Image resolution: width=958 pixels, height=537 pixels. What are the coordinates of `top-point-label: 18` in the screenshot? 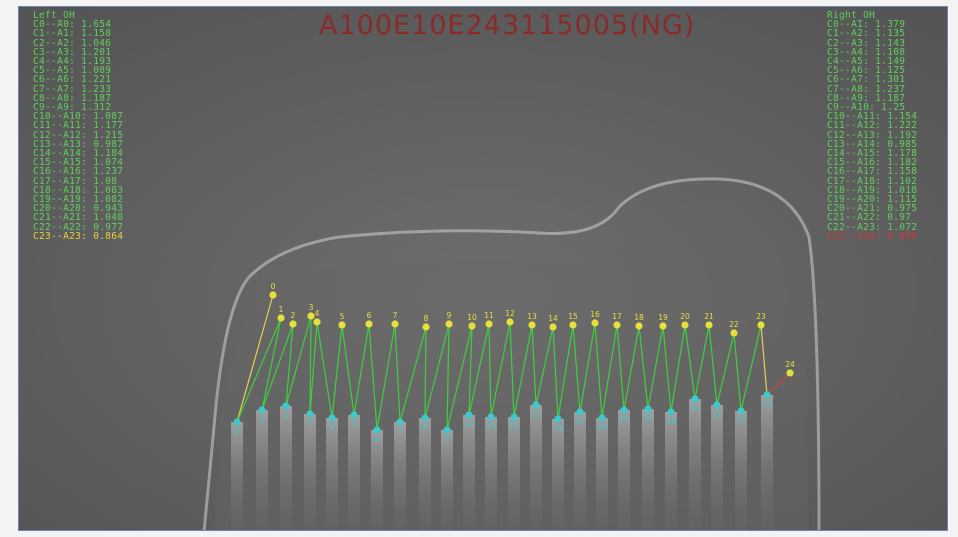 It's located at (639, 317).